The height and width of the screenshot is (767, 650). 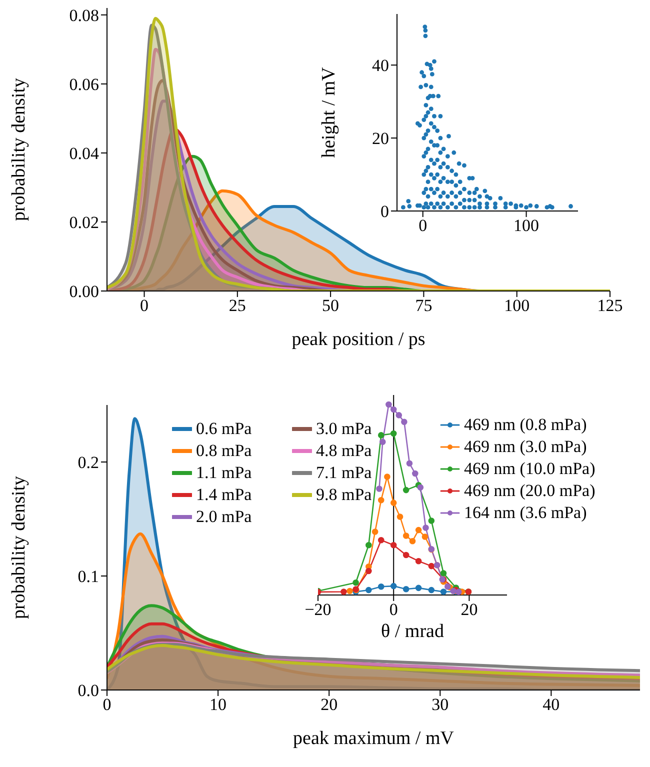 I want to click on x-tick-label: 10, so click(x=218, y=704).